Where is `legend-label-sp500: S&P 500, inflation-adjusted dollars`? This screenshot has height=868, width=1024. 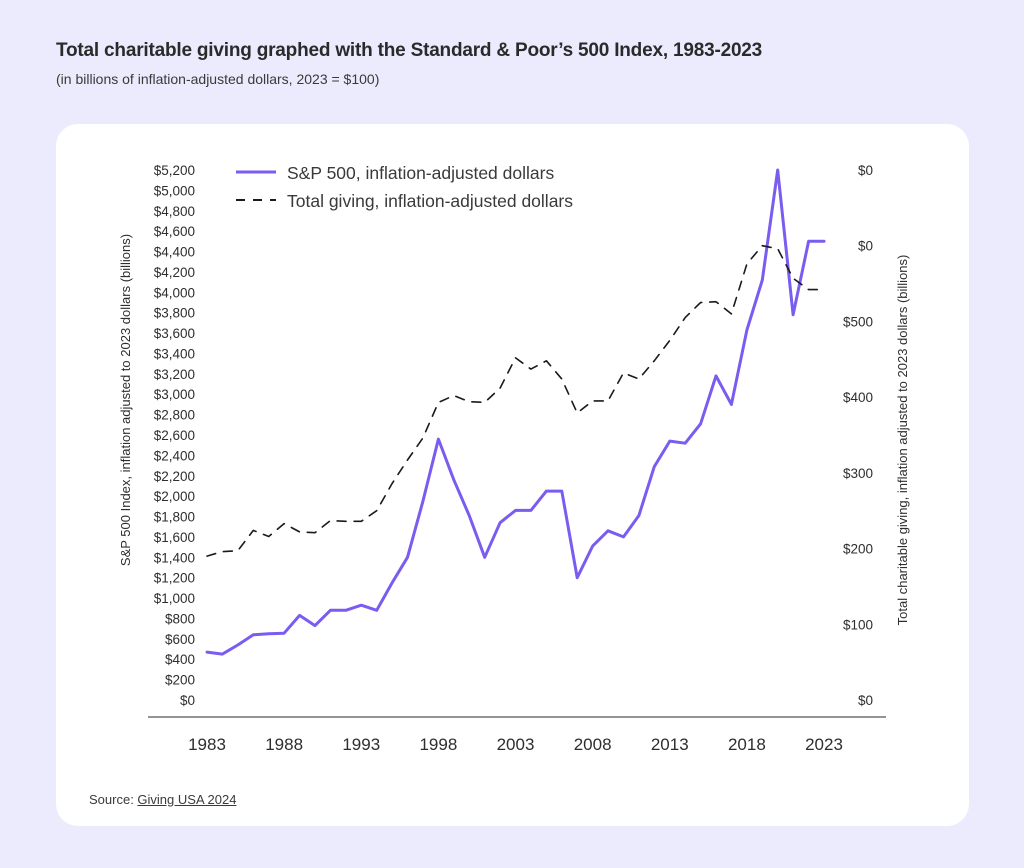 legend-label-sp500: S&P 500, inflation-adjusted dollars is located at coordinates (420, 173).